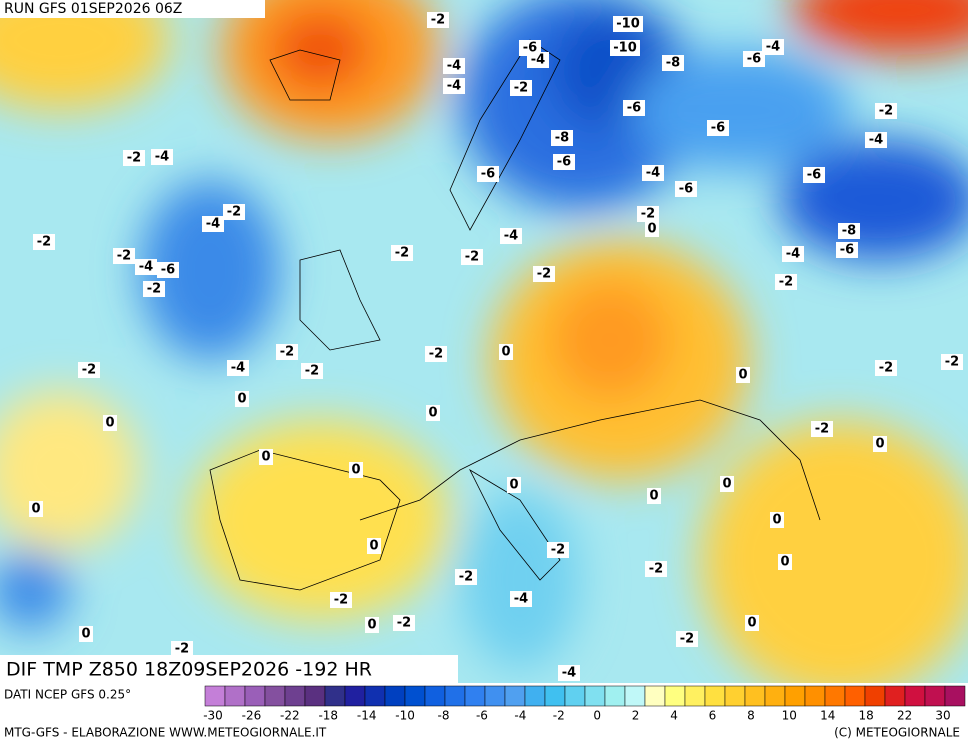 The width and height of the screenshot is (968, 749). Describe the element at coordinates (713, 716) in the screenshot. I see `colorbar-tick-label: 6` at that location.